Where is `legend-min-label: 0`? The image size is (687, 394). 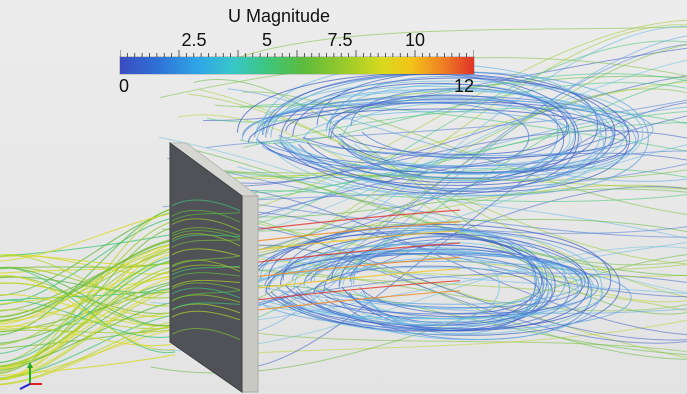
legend-min-label: 0 is located at coordinates (124, 86).